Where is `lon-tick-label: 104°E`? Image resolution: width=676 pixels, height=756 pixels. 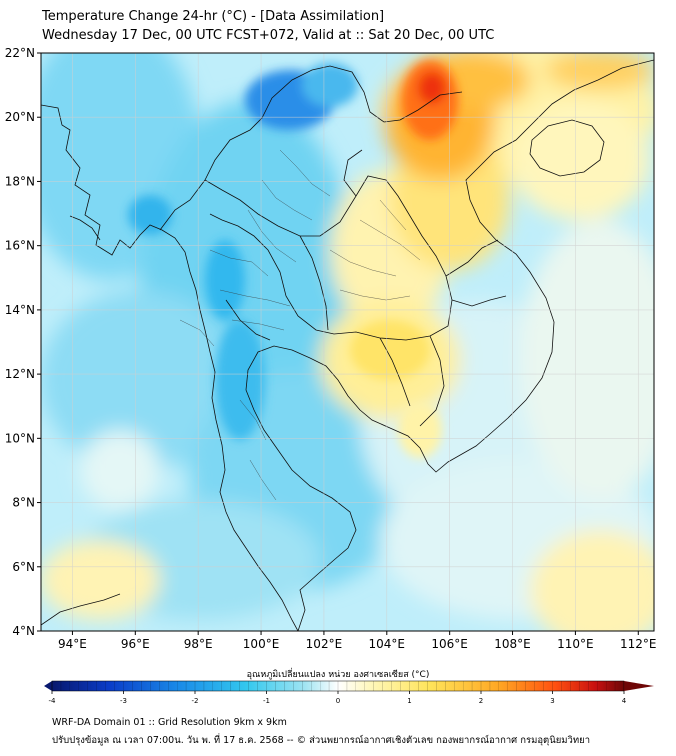
lon-tick-label: 104°E is located at coordinates (387, 644).